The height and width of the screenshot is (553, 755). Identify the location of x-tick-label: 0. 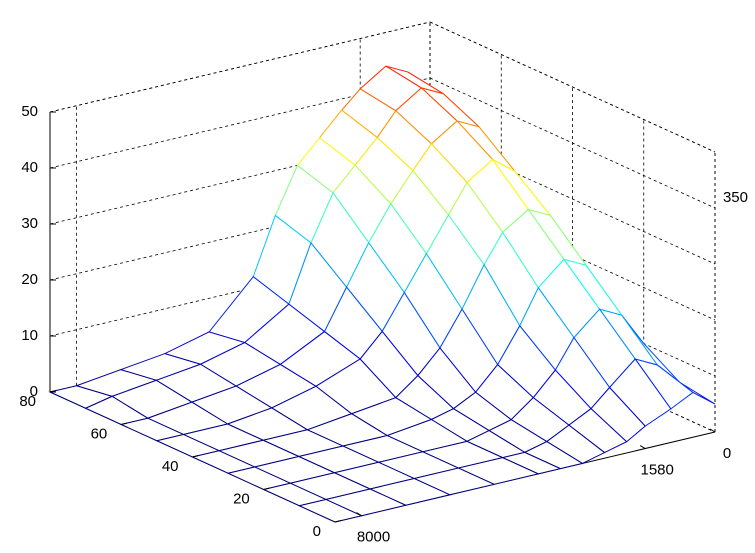
(727, 453).